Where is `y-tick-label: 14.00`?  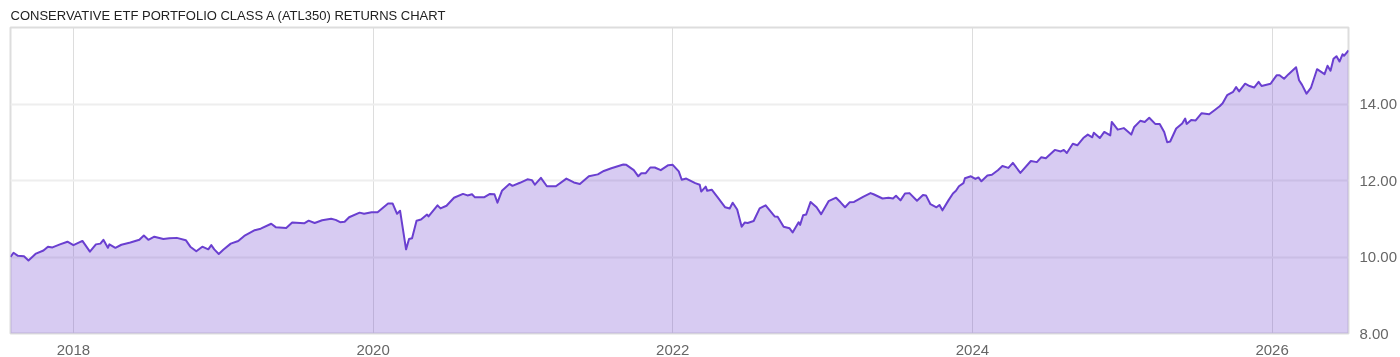
y-tick-label: 14.00 is located at coordinates (1378, 103).